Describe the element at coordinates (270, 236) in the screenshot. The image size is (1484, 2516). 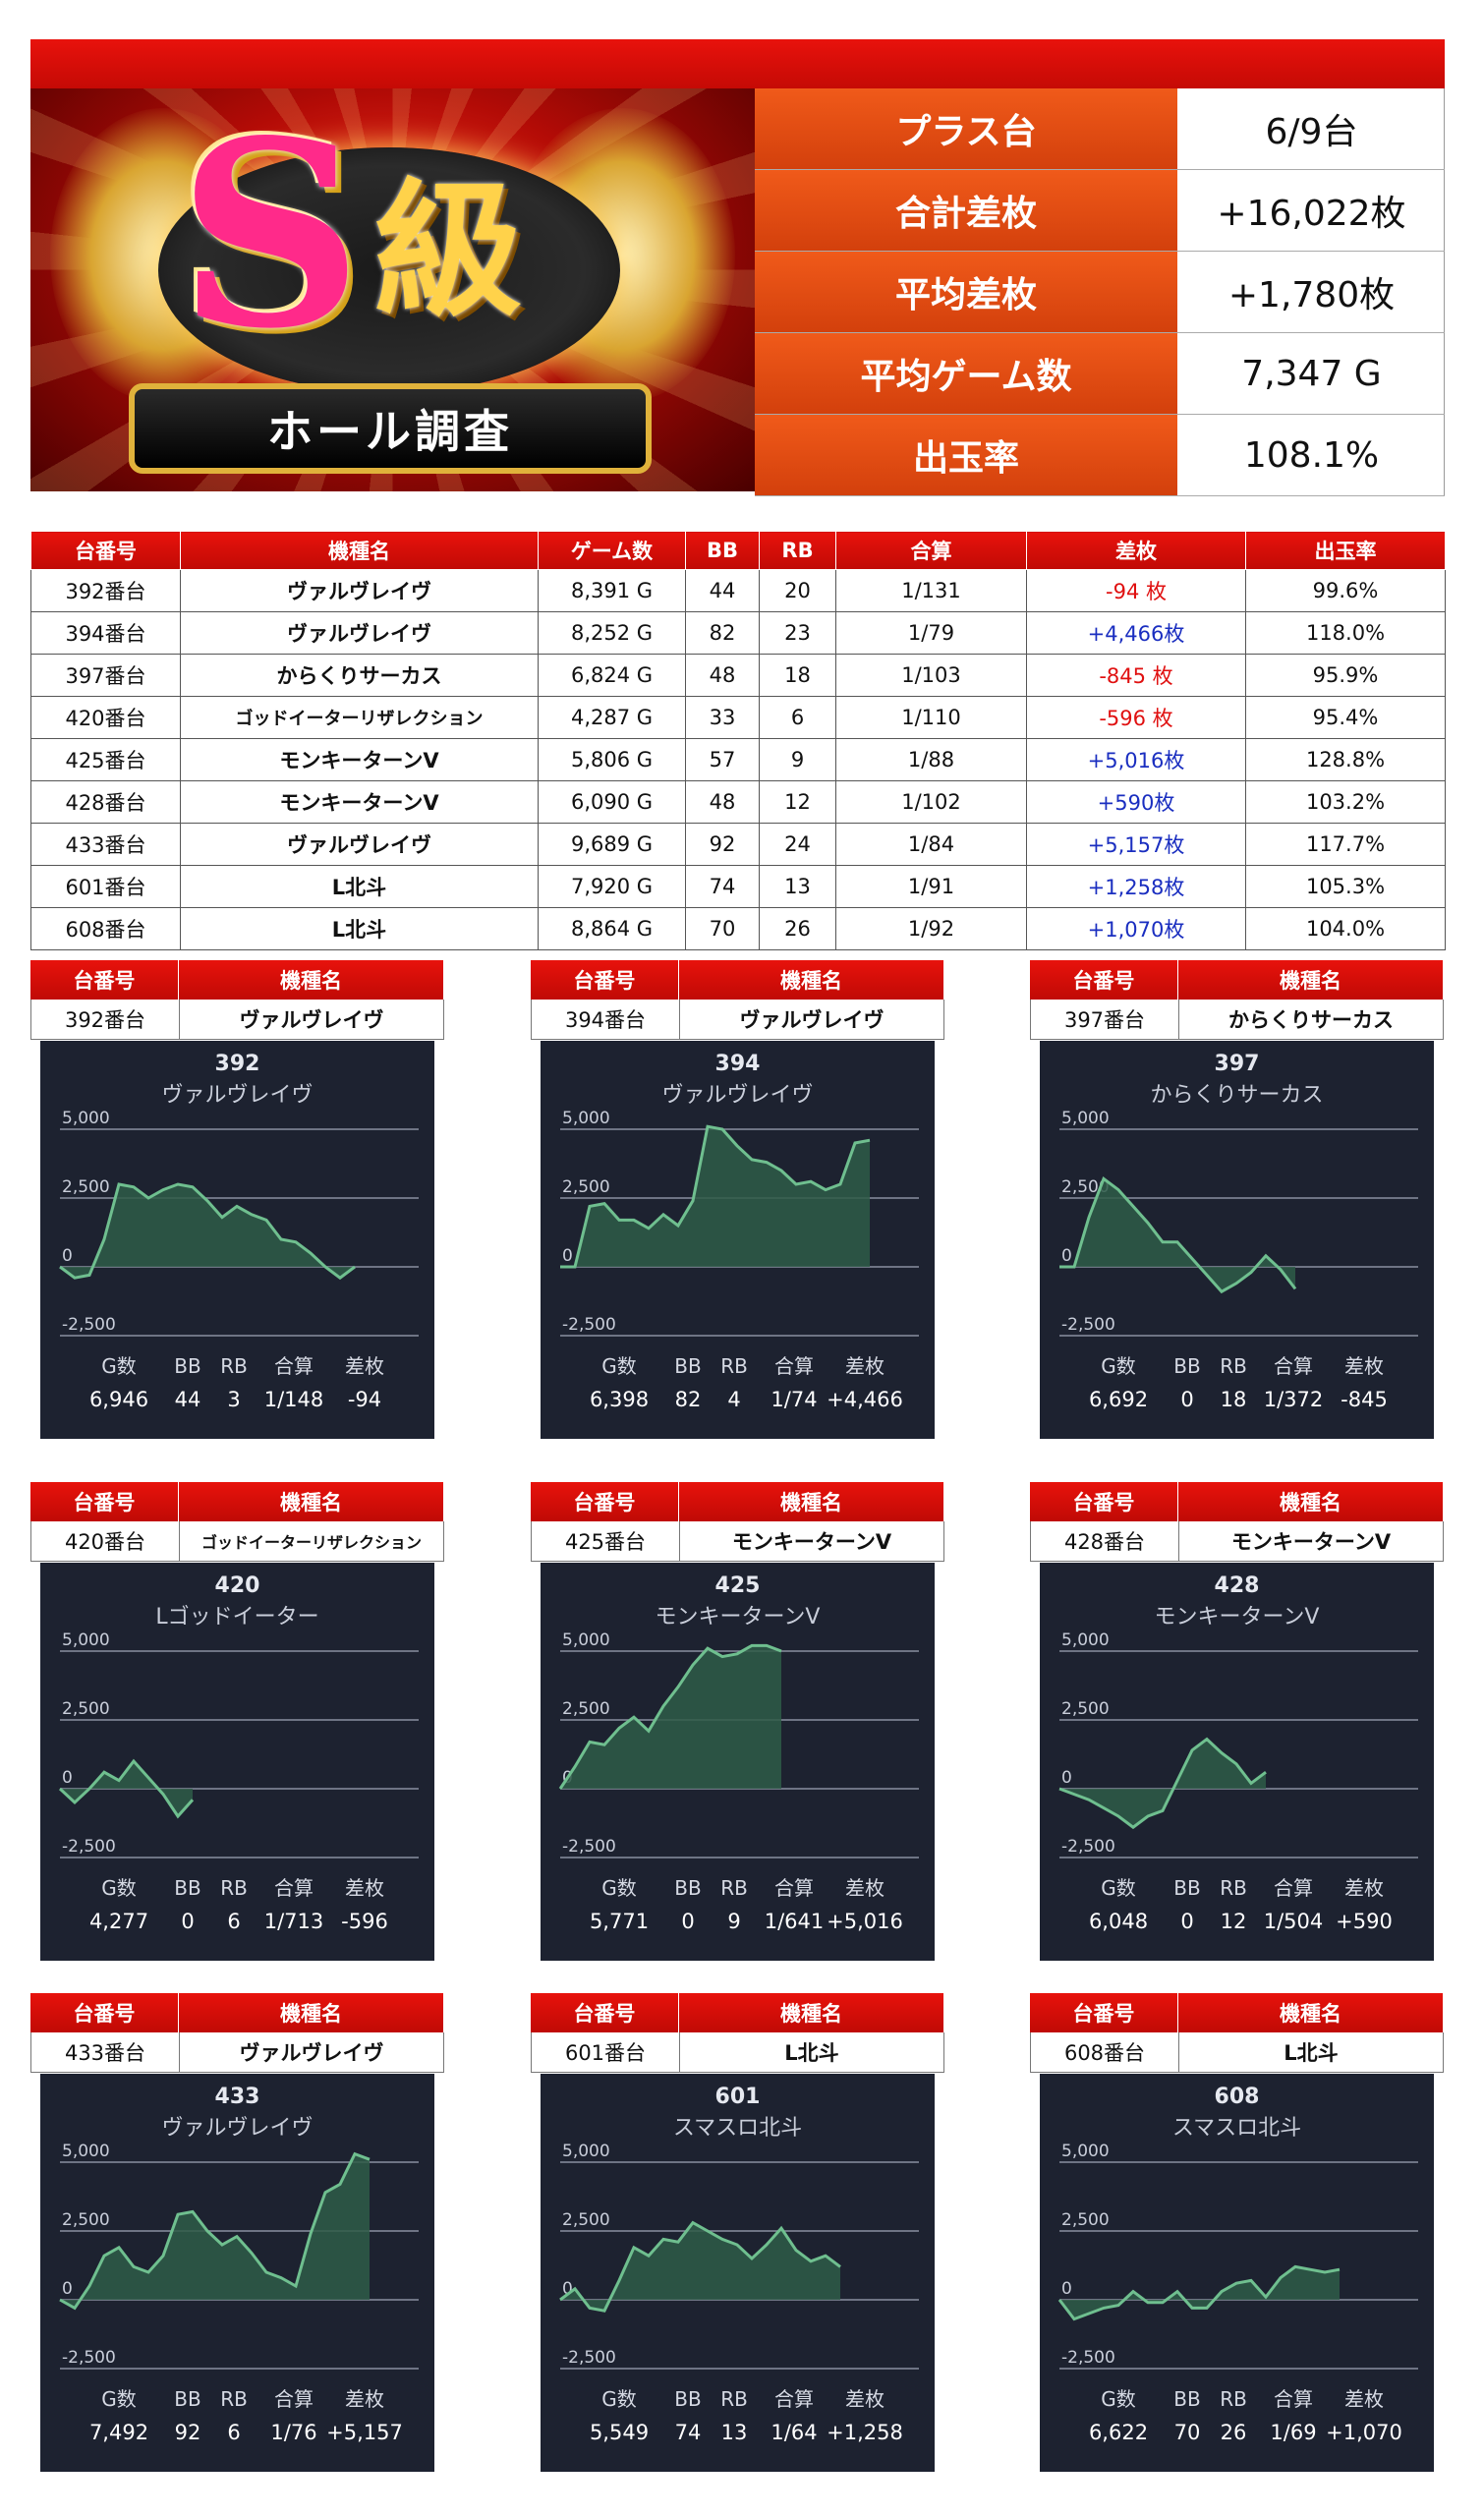
I see `banner-title: S` at that location.